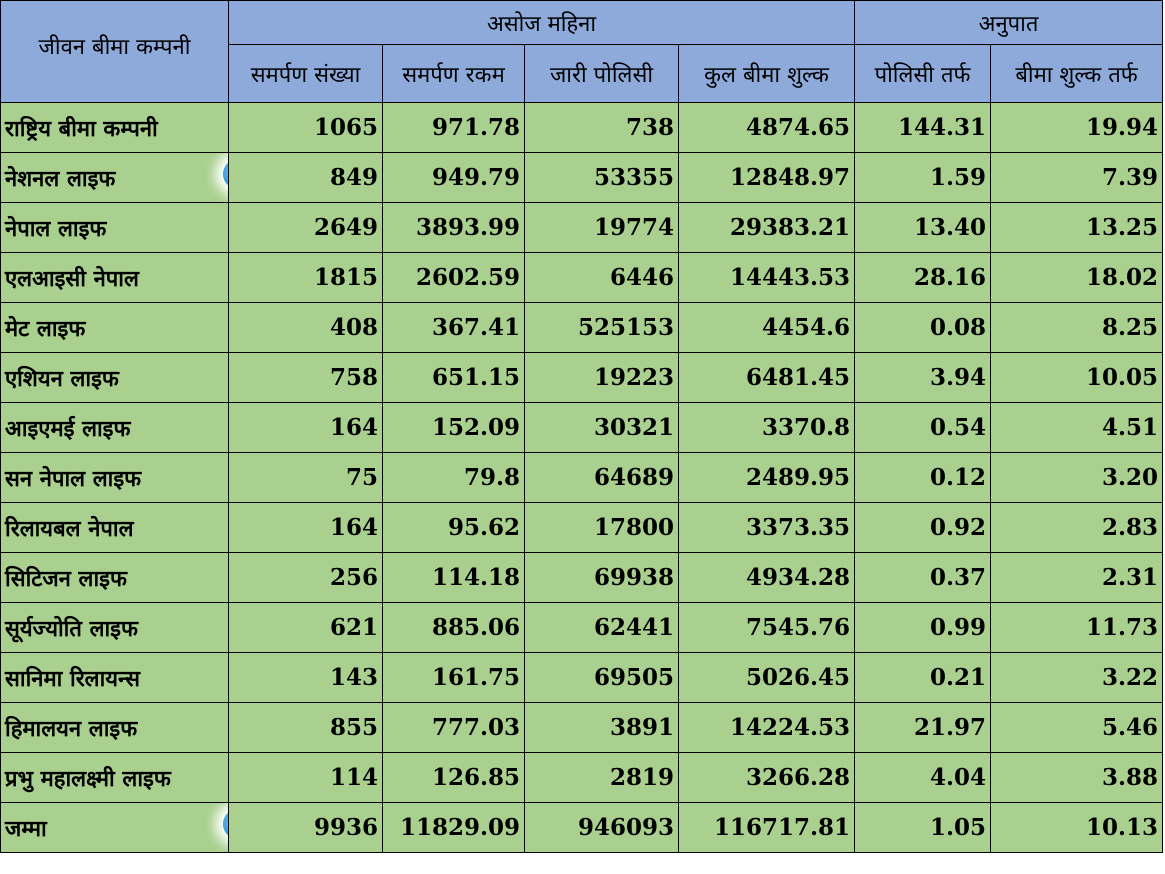 The width and height of the screenshot is (1165, 874). I want to click on company-name-cell: मेट लाइफ, so click(114, 327).